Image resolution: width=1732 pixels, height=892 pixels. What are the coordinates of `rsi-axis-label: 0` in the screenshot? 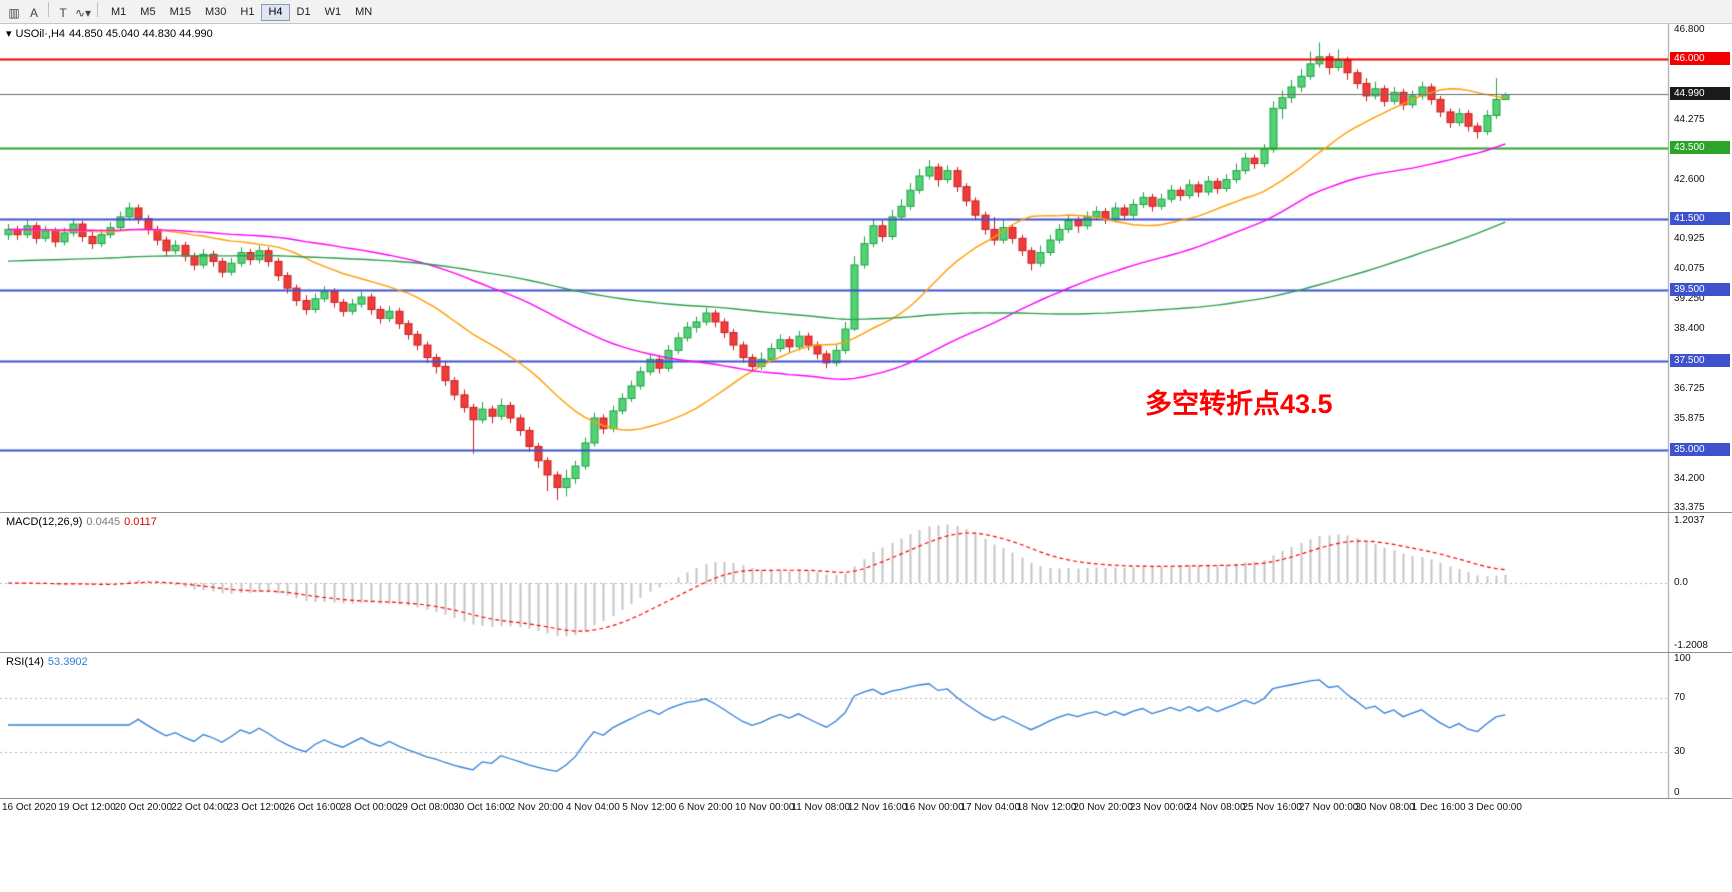 It's located at (1677, 792).